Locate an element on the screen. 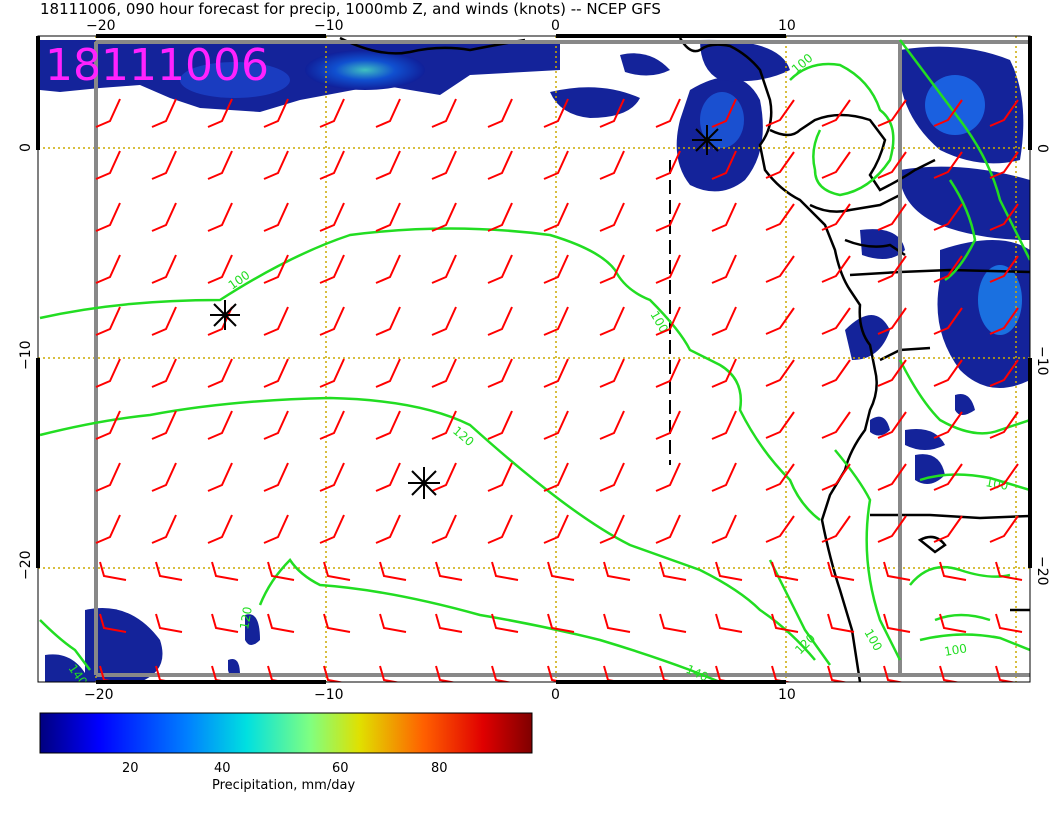 This screenshot has height=816, width=1056. colorbar-gradient is located at coordinates (286, 733).